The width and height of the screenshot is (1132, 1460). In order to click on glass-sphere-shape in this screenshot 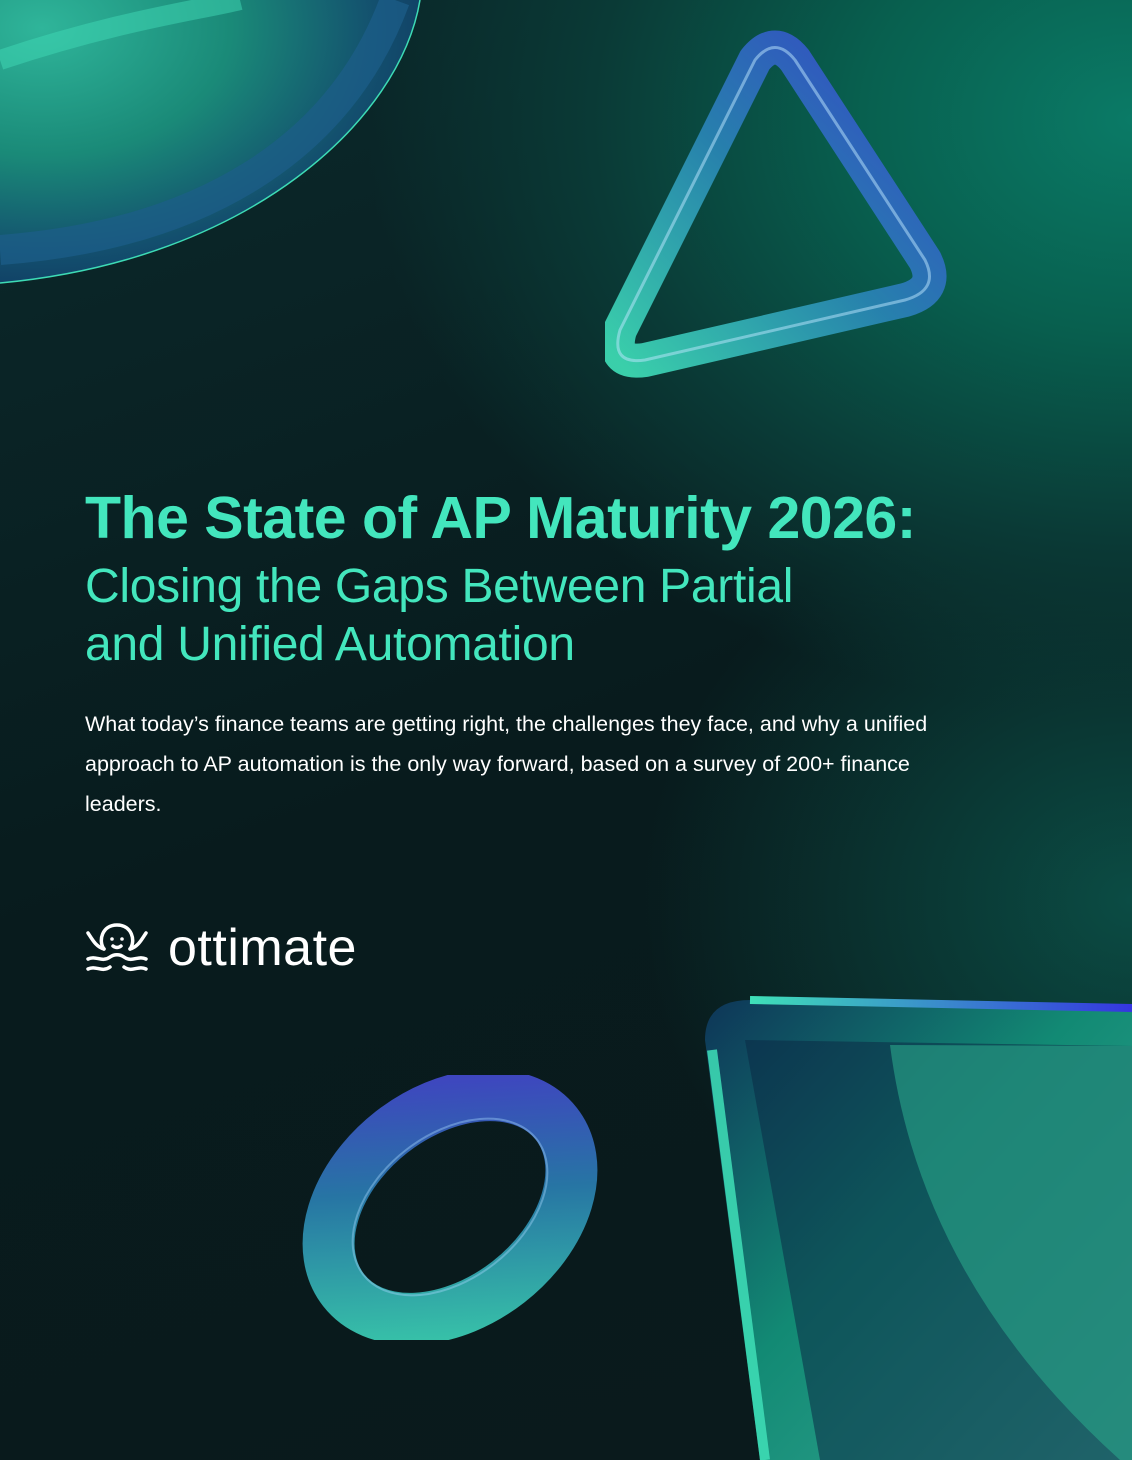, I will do `click(210, 142)`.